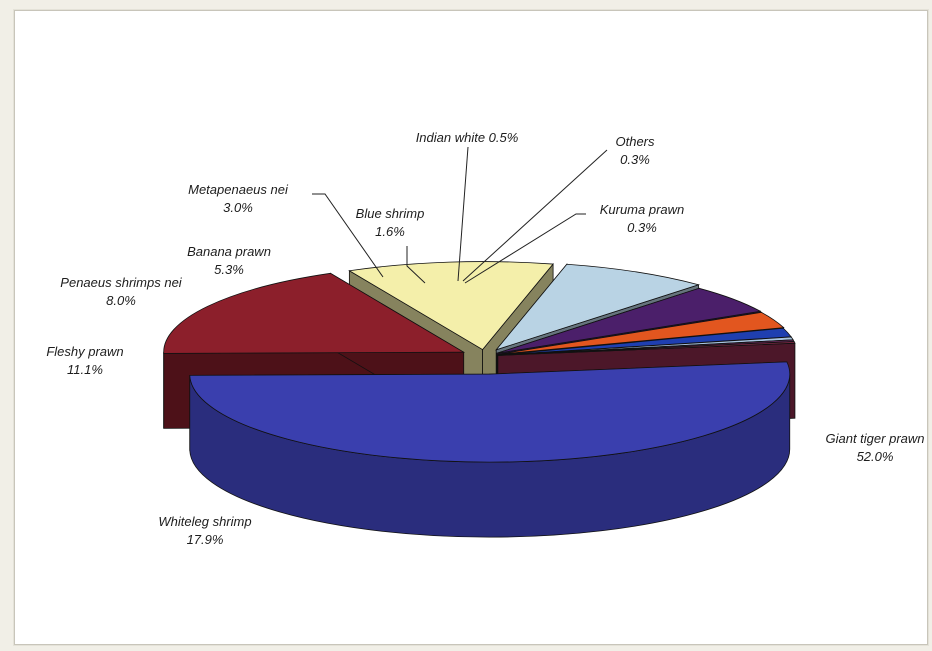 Image resolution: width=932 pixels, height=651 pixels. Describe the element at coordinates (875, 438) in the screenshot. I see `slice-name-giant-tiger-prawn: Giant tiger prawn` at that location.